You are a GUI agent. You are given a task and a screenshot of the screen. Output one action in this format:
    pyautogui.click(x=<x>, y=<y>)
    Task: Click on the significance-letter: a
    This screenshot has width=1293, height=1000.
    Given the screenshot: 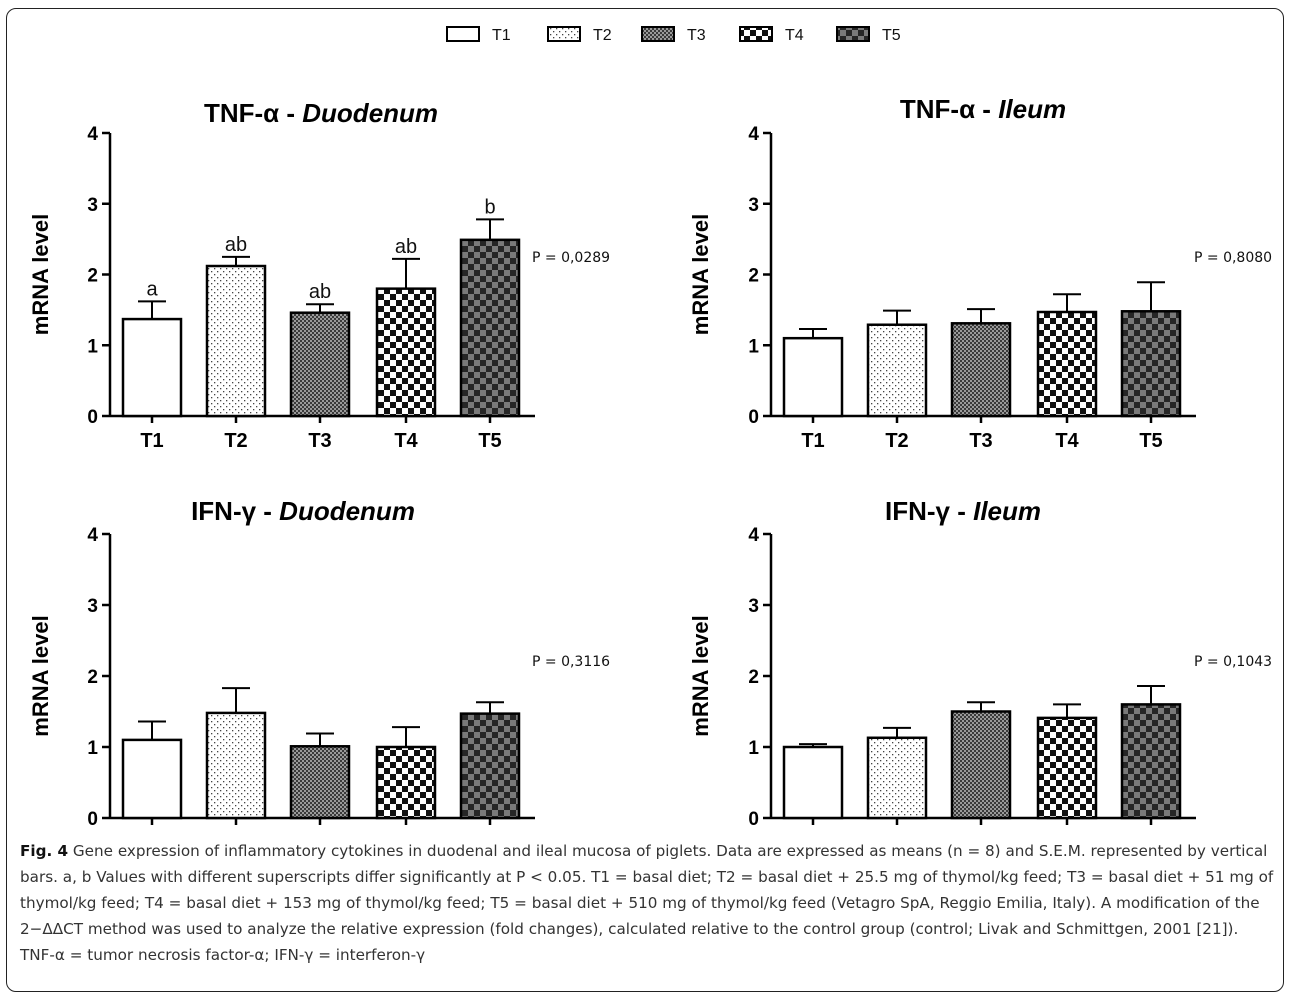 What is the action you would take?
    pyautogui.click(x=152, y=289)
    